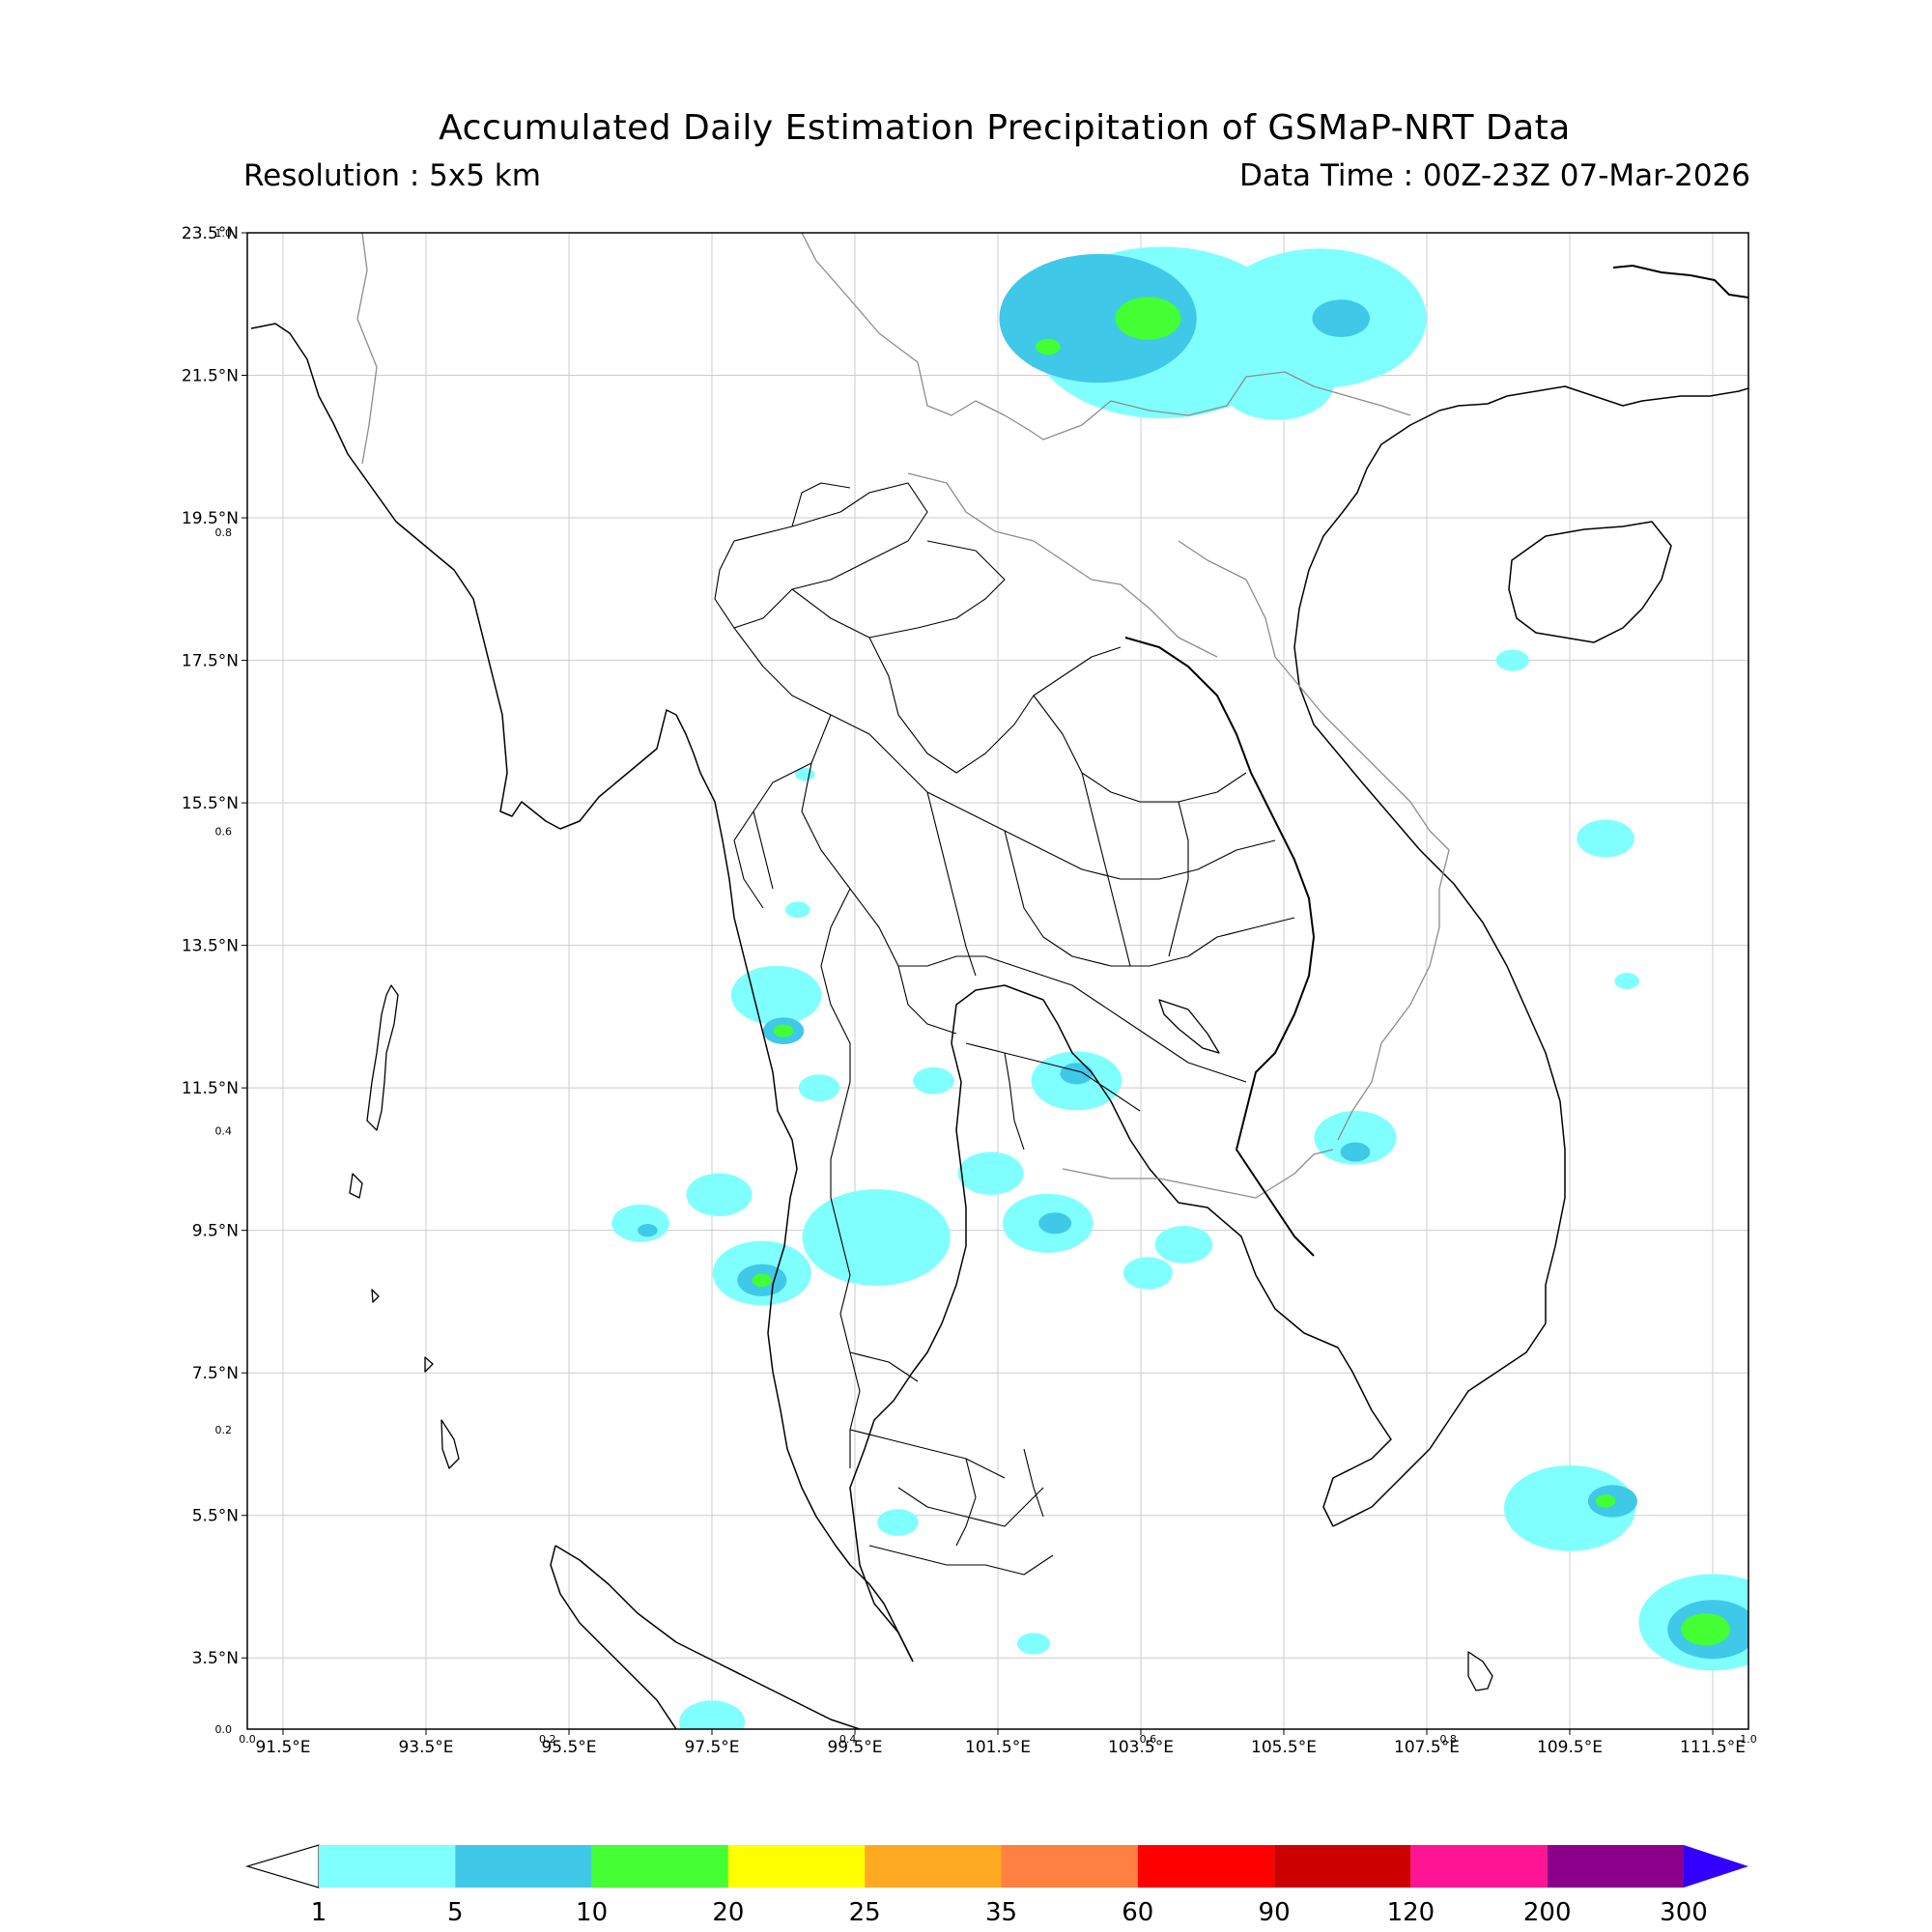 Image resolution: width=1932 pixels, height=1932 pixels. I want to click on colorbar-under-arrow, so click(282, 1866).